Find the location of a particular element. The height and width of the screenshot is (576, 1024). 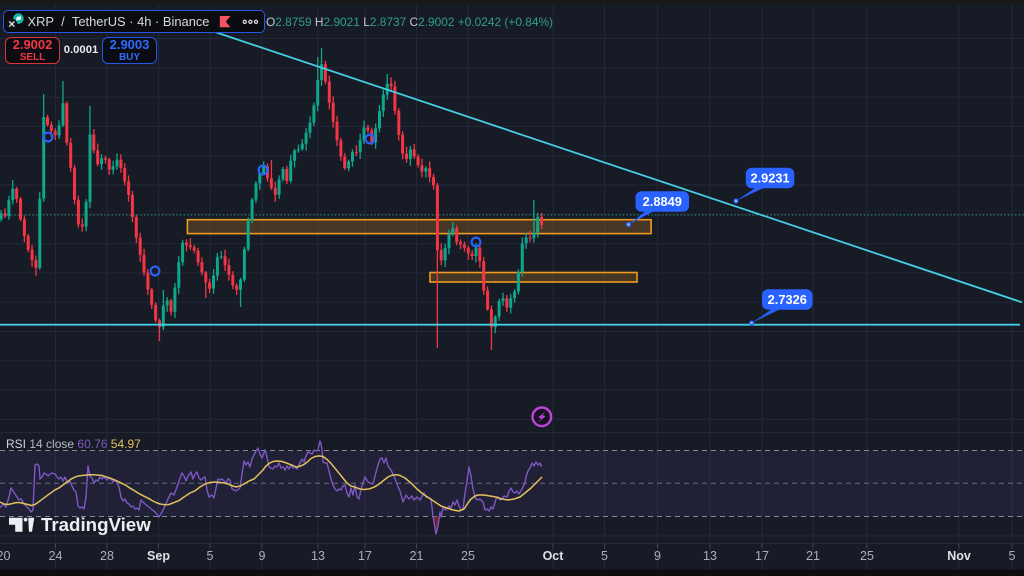

svg-text: TradingView is located at coordinates (96, 524).